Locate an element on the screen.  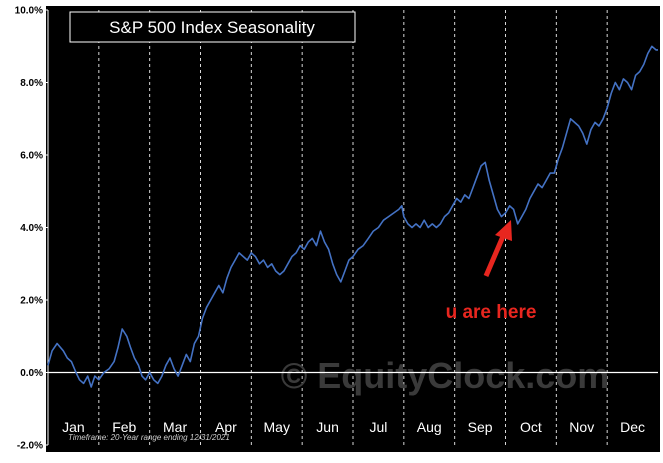
x-tick-label: Feb is located at coordinates (124, 427).